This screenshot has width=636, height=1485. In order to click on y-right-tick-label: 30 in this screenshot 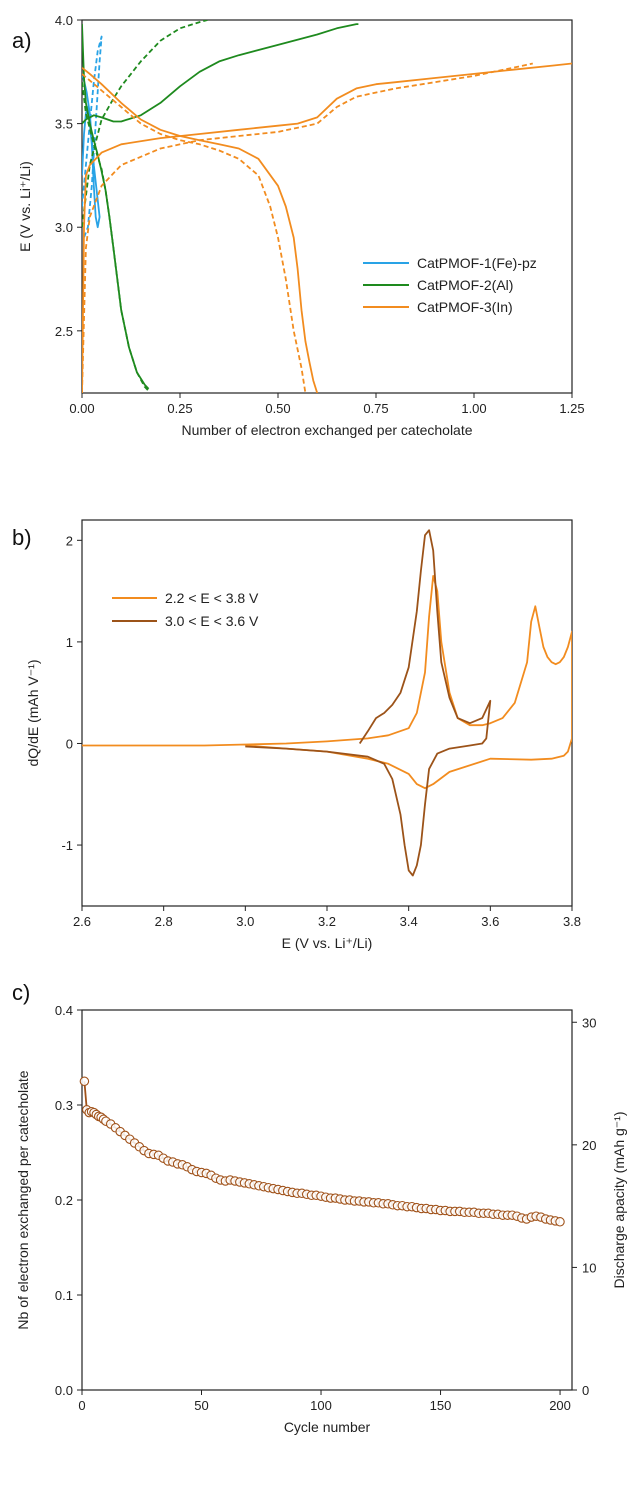, I will do `click(589, 1022)`.